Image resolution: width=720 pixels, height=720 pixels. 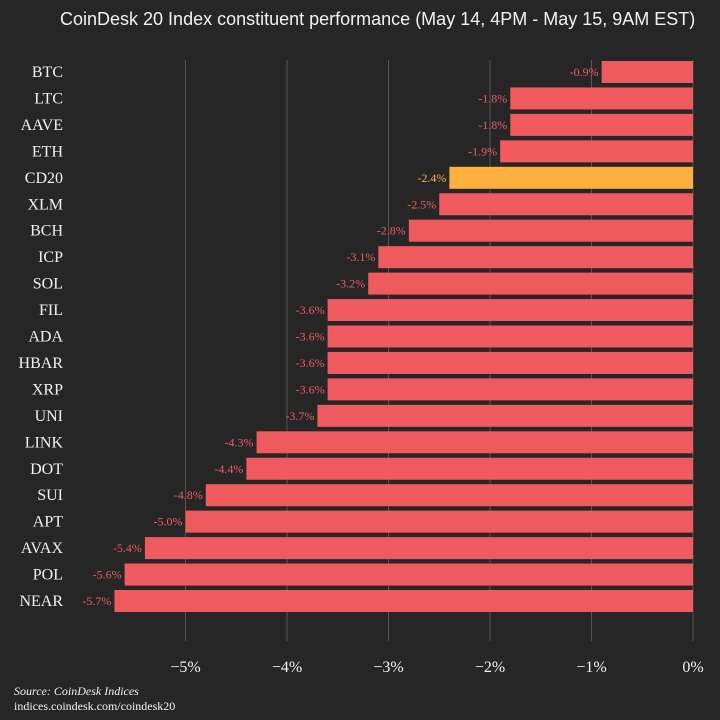 What do you see at coordinates (591, 667) in the screenshot?
I see `x-tick-label: −1%` at bounding box center [591, 667].